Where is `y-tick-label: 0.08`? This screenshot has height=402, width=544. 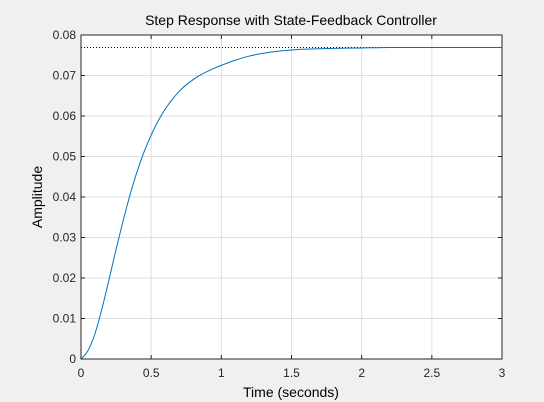
y-tick-label: 0.08 is located at coordinates (65, 35).